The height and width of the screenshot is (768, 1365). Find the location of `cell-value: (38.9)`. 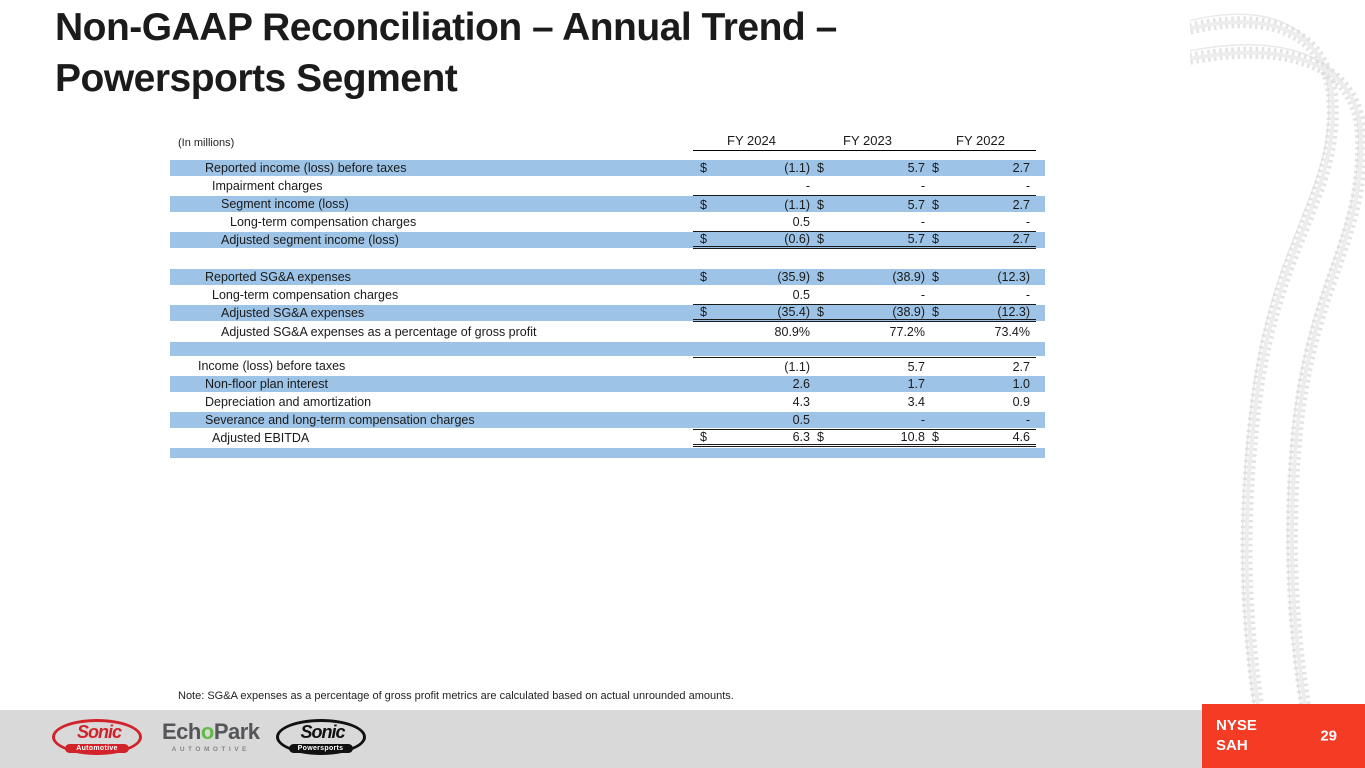

cell-value: (38.9) is located at coordinates (908, 312).